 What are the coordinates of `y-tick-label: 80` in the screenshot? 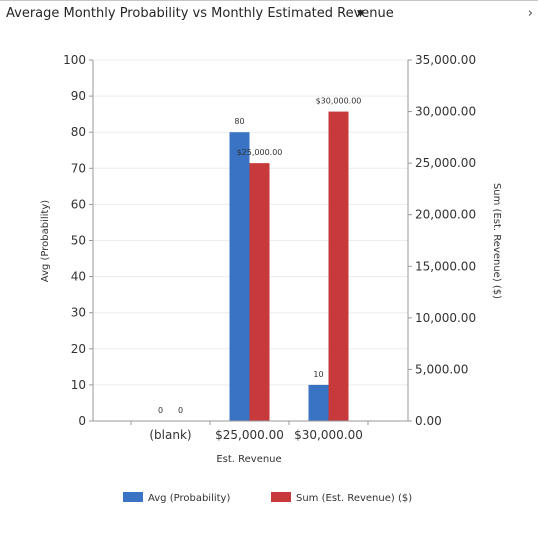 It's located at (78, 132).